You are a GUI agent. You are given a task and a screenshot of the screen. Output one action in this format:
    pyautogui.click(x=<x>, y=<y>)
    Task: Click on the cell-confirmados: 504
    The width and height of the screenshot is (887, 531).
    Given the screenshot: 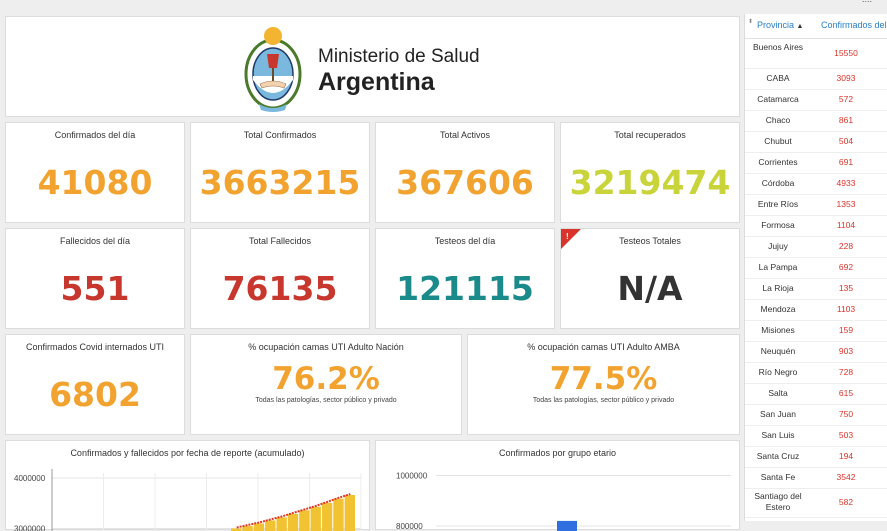 What is the action you would take?
    pyautogui.click(x=846, y=141)
    